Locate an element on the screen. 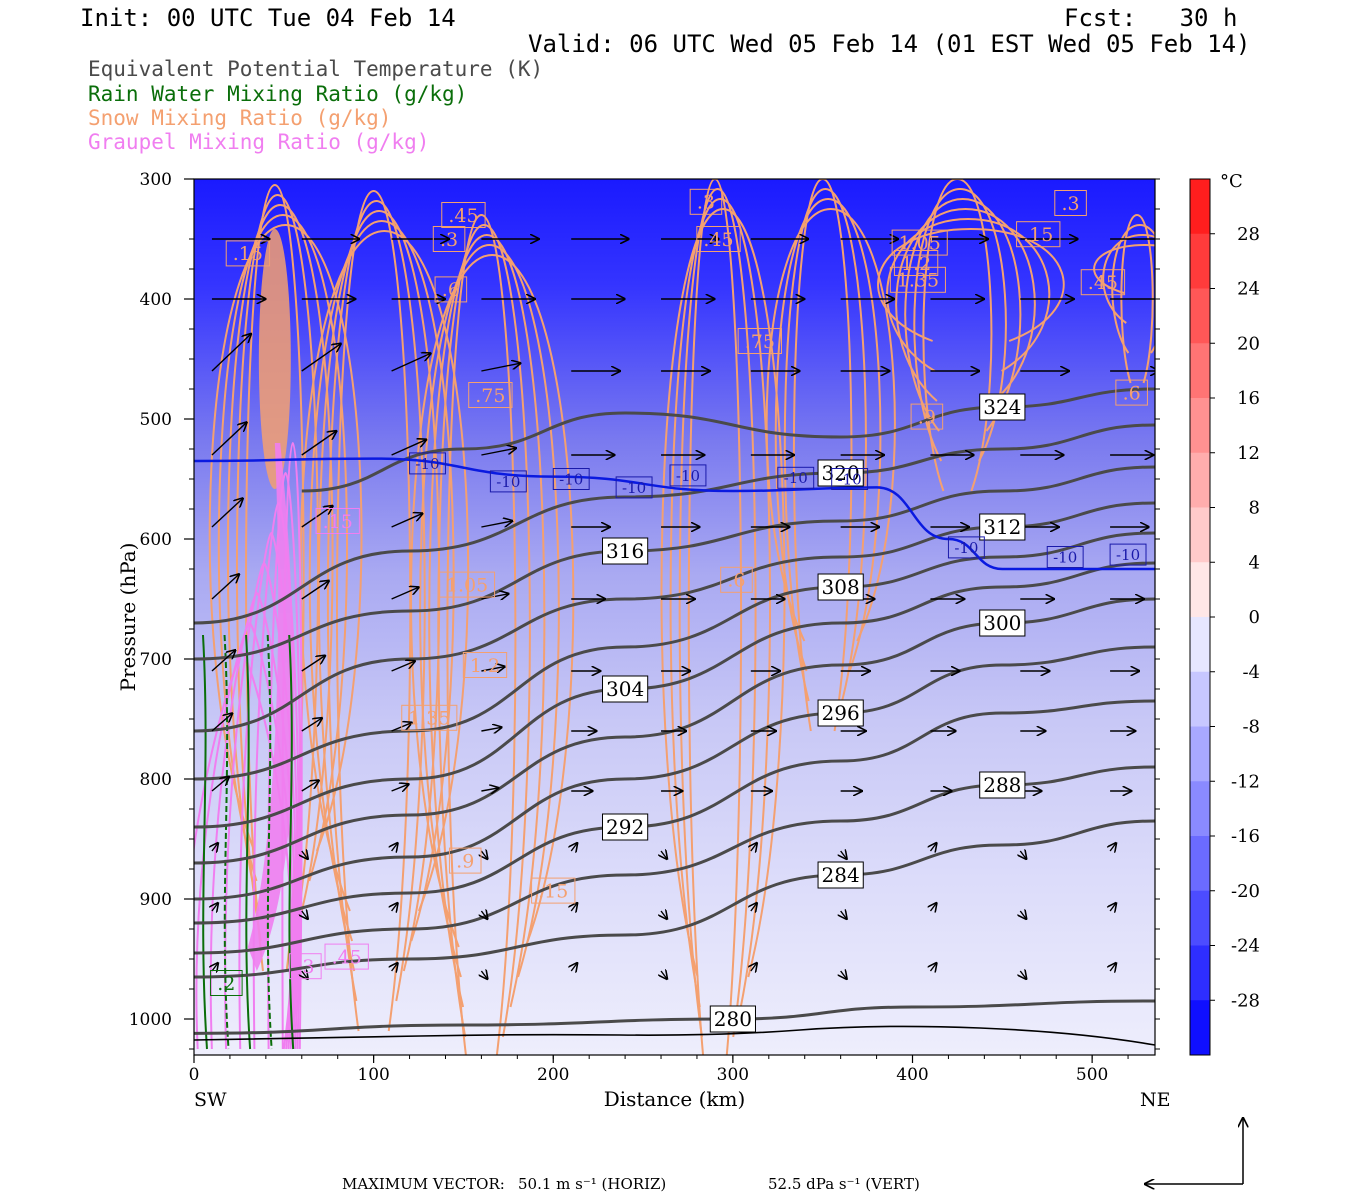  max-vector-horiz: 50.1 m s⁻¹ (HORIZ) is located at coordinates (592, 1184).